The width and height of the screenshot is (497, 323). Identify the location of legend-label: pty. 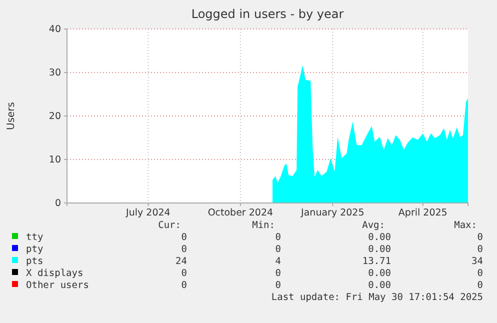
(35, 249).